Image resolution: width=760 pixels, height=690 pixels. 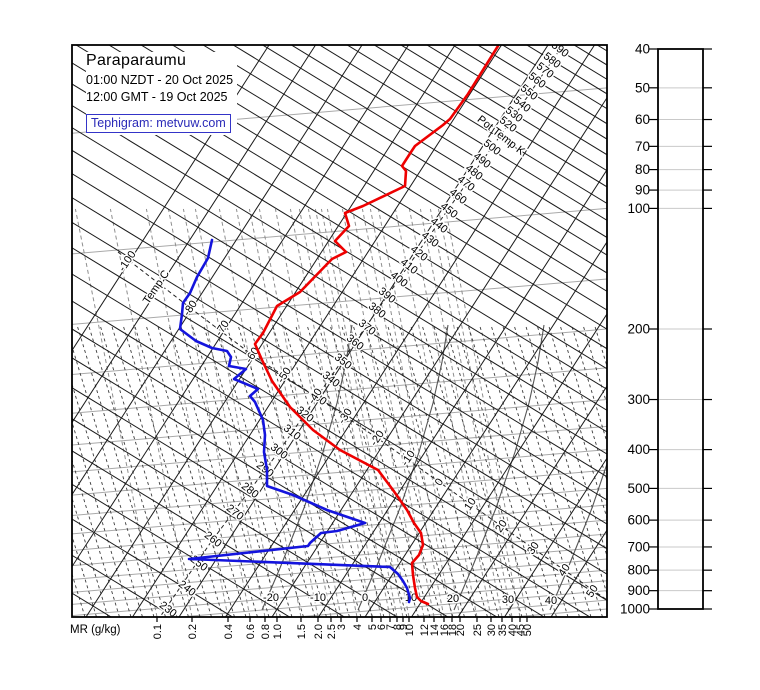 I want to click on svg-text: 18, so click(x=453, y=630).